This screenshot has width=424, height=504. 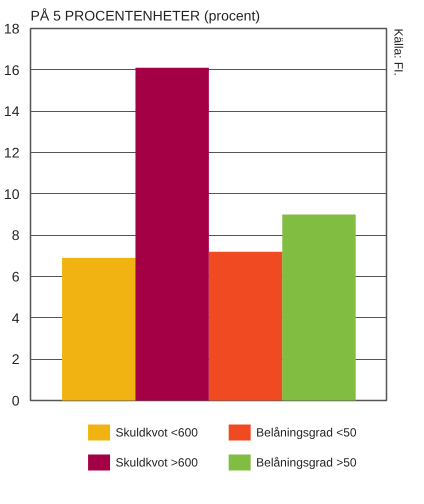 I want to click on y-tick-label: 10, so click(x=12, y=194).